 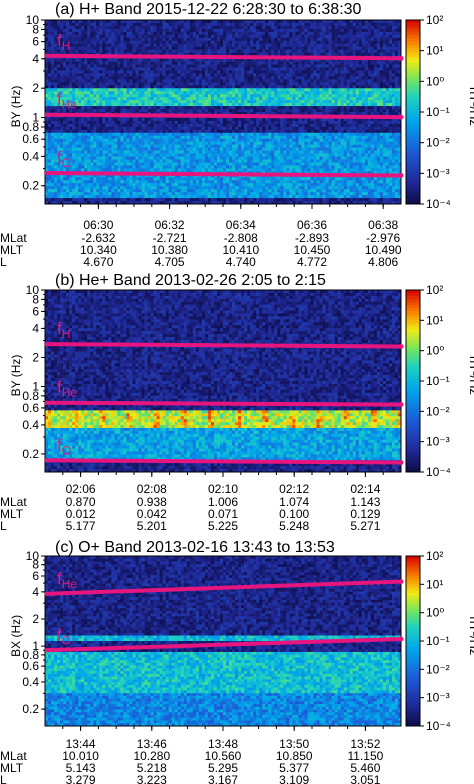 What do you see at coordinates (33, 20) in the screenshot?
I see `y-tick-label: 10` at bounding box center [33, 20].